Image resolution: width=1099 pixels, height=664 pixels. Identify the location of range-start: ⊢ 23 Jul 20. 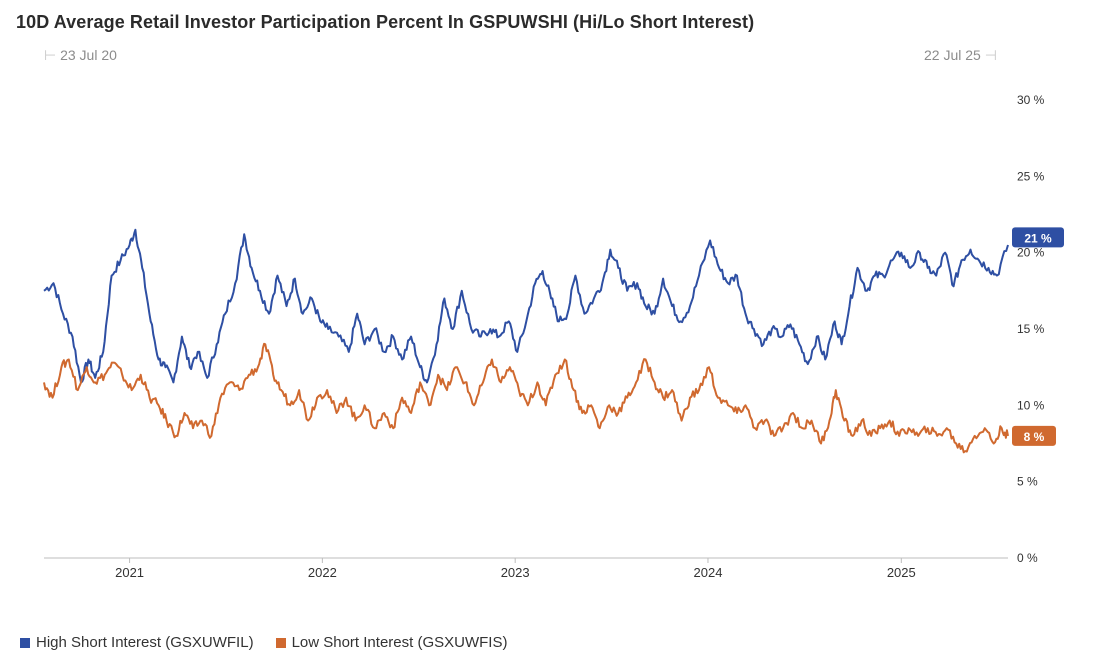
(80, 55).